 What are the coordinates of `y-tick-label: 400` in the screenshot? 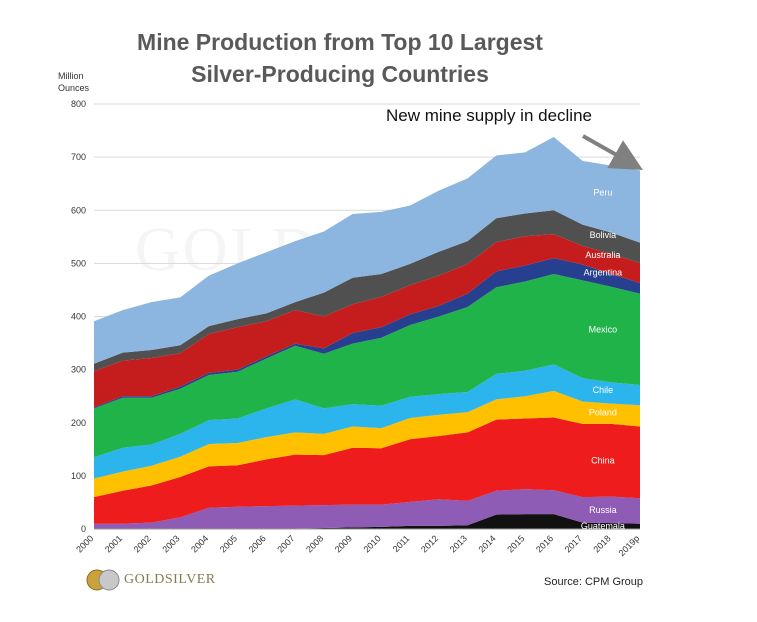 It's located at (78, 317).